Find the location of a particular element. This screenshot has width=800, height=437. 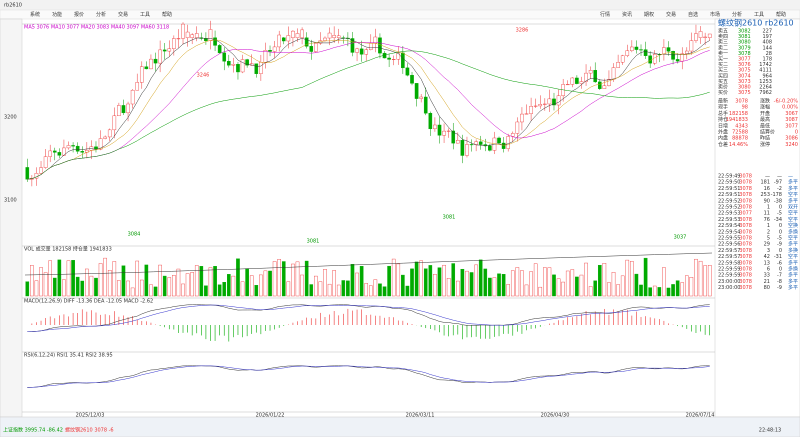

book-volume: 4111 is located at coordinates (765, 71).